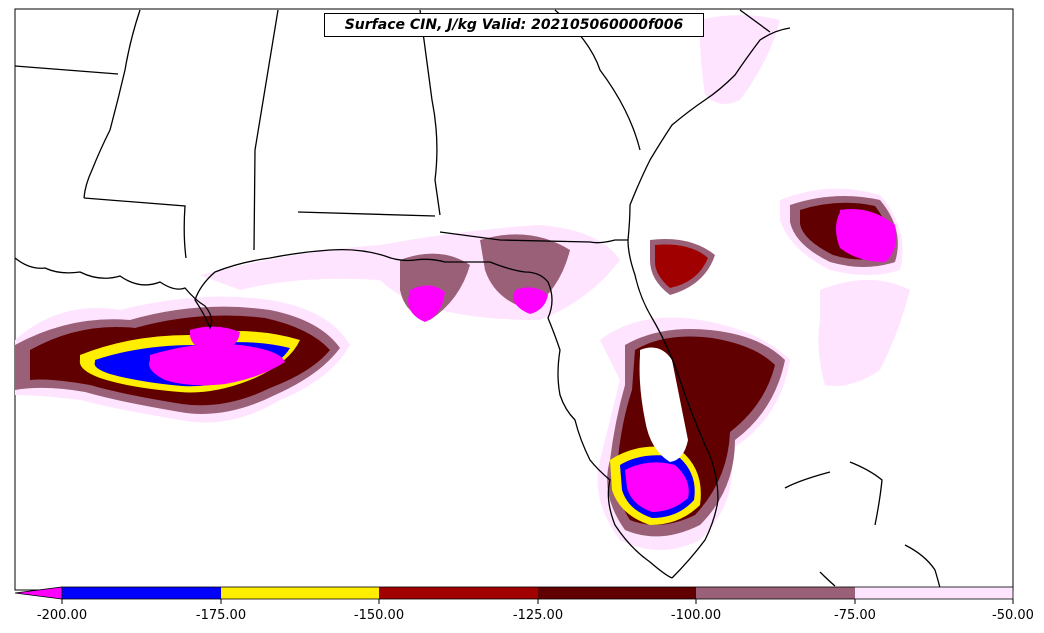 Image resolution: width=1044 pixels, height=633 pixels. Describe the element at coordinates (866, 235) in the screenshot. I see `cin-region-atlantic-magenta` at that location.